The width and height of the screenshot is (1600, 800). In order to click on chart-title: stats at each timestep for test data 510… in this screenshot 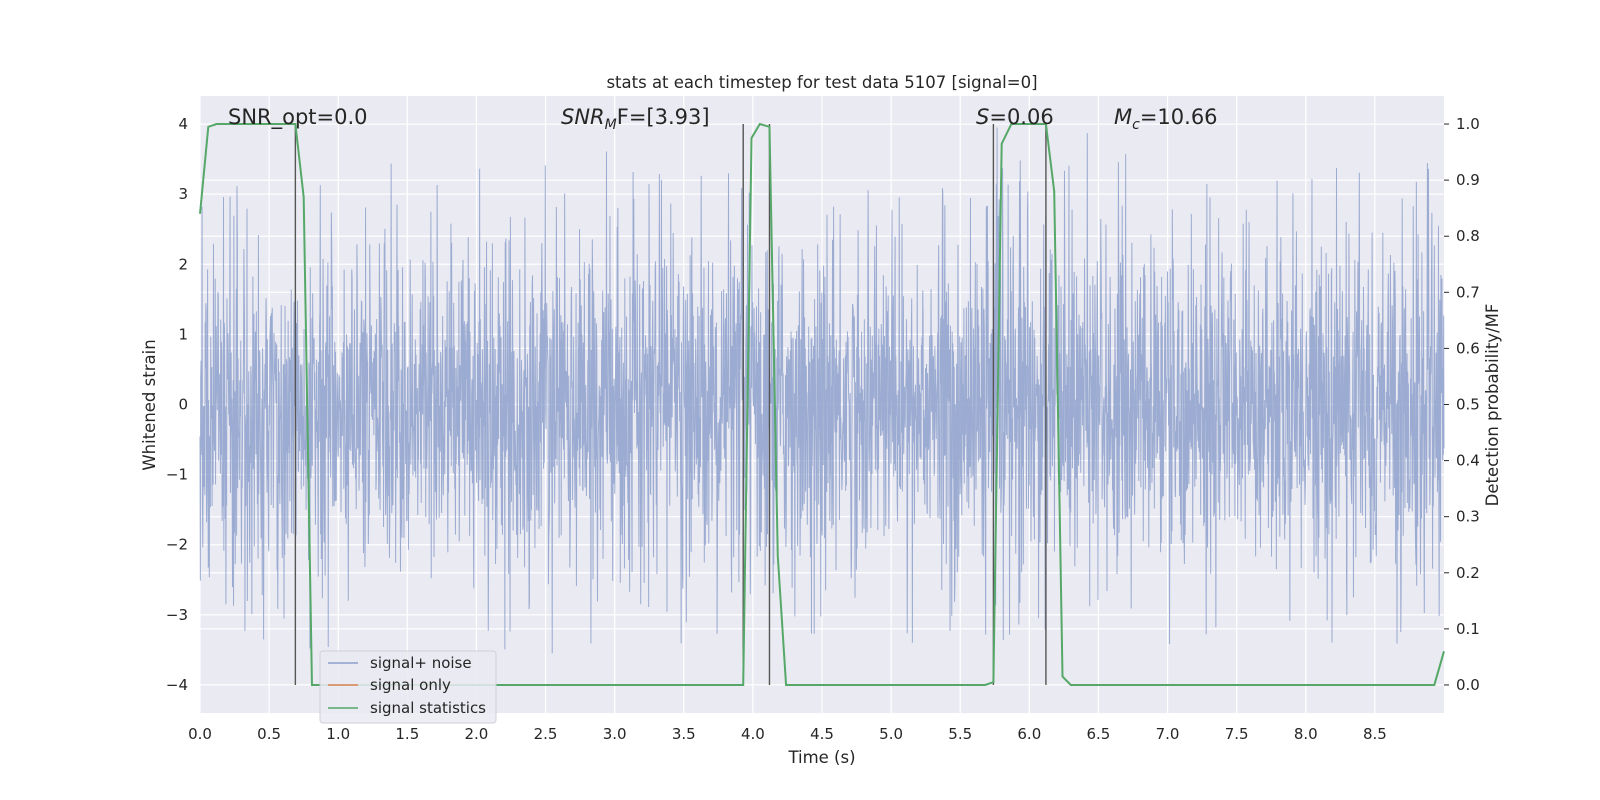, I will do `click(821, 82)`.